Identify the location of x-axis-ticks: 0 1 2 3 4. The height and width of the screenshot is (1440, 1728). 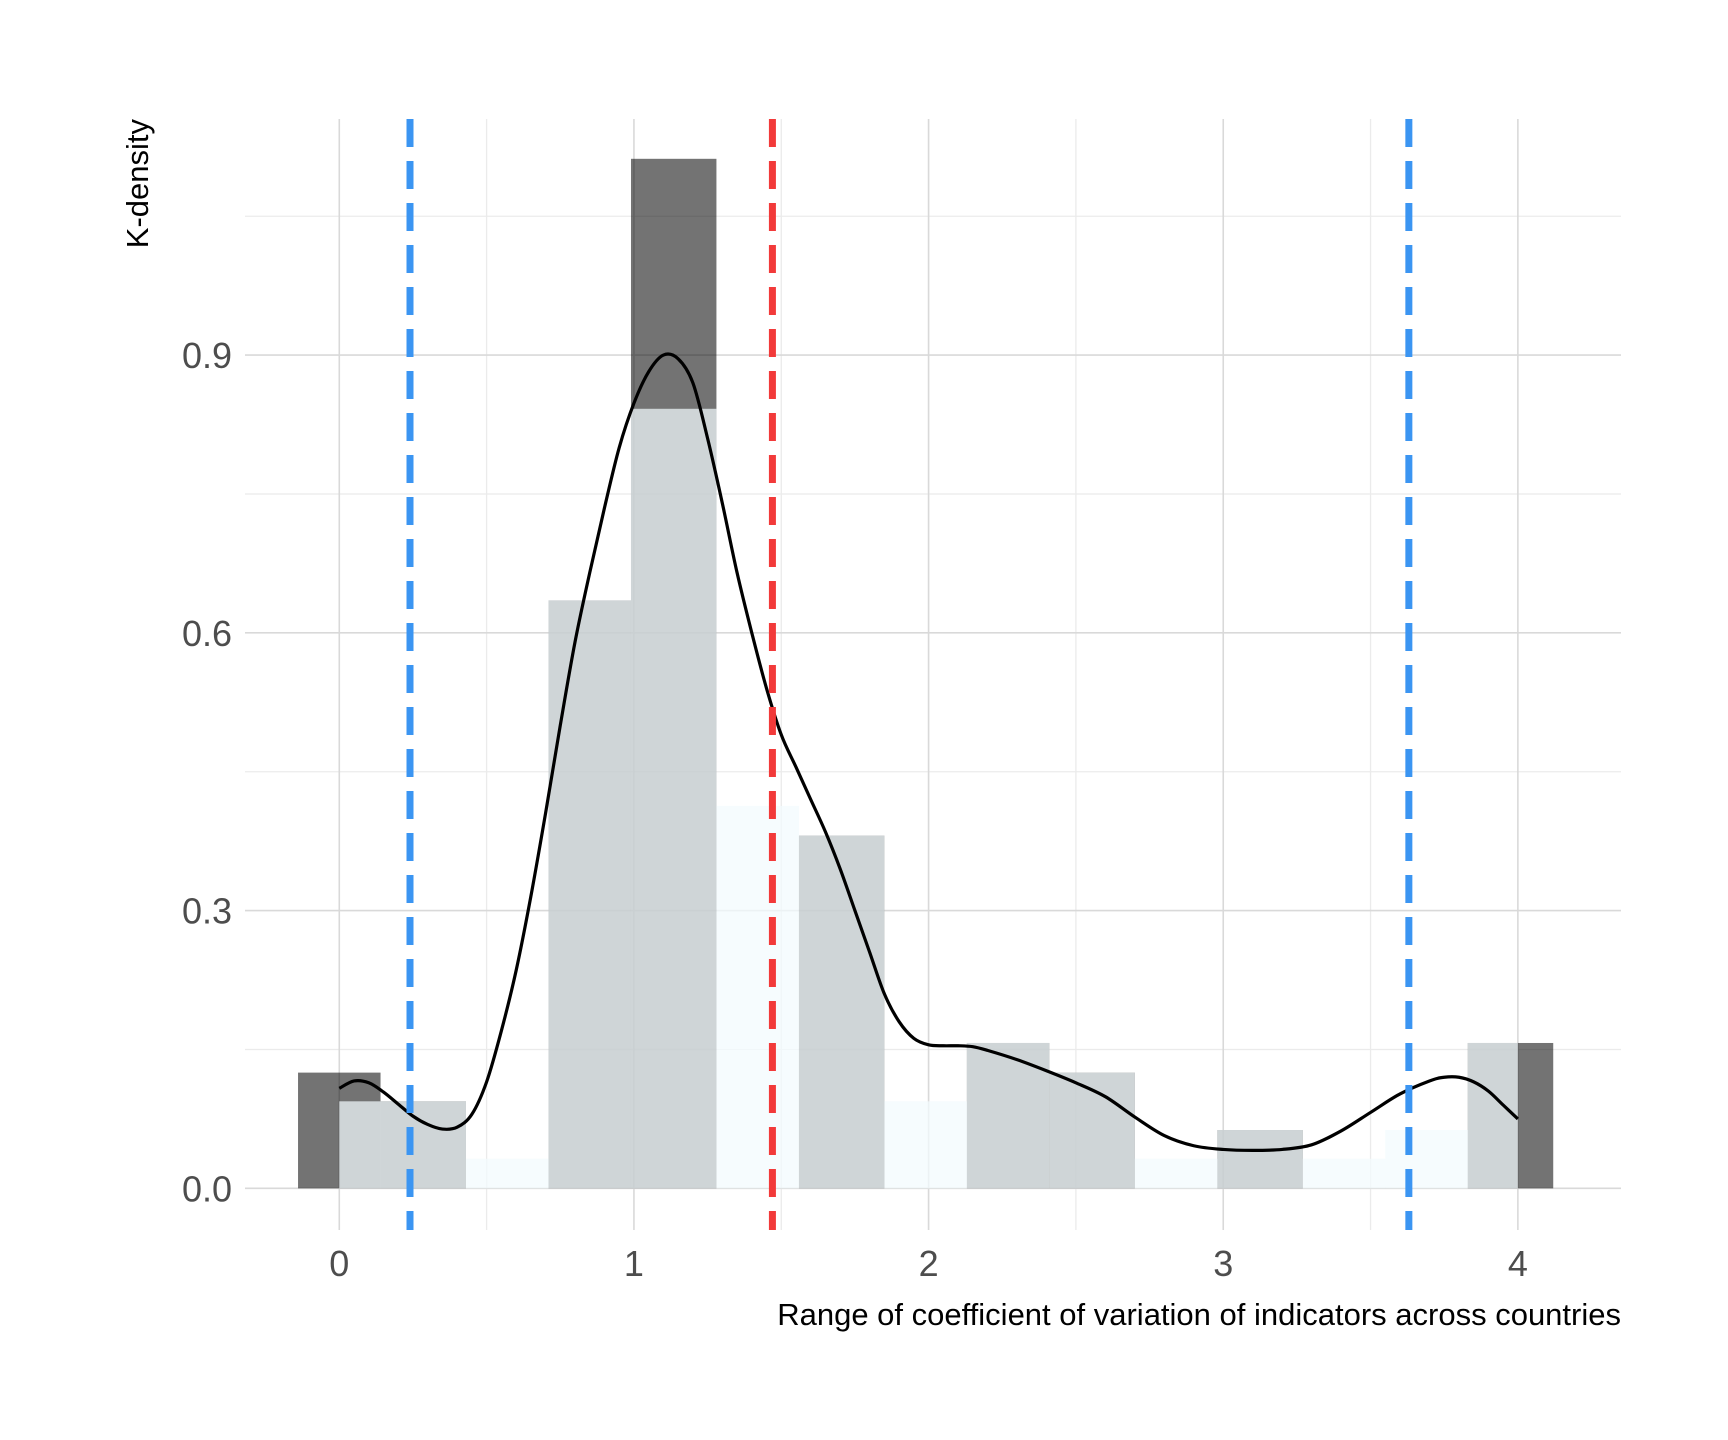
(928, 1263).